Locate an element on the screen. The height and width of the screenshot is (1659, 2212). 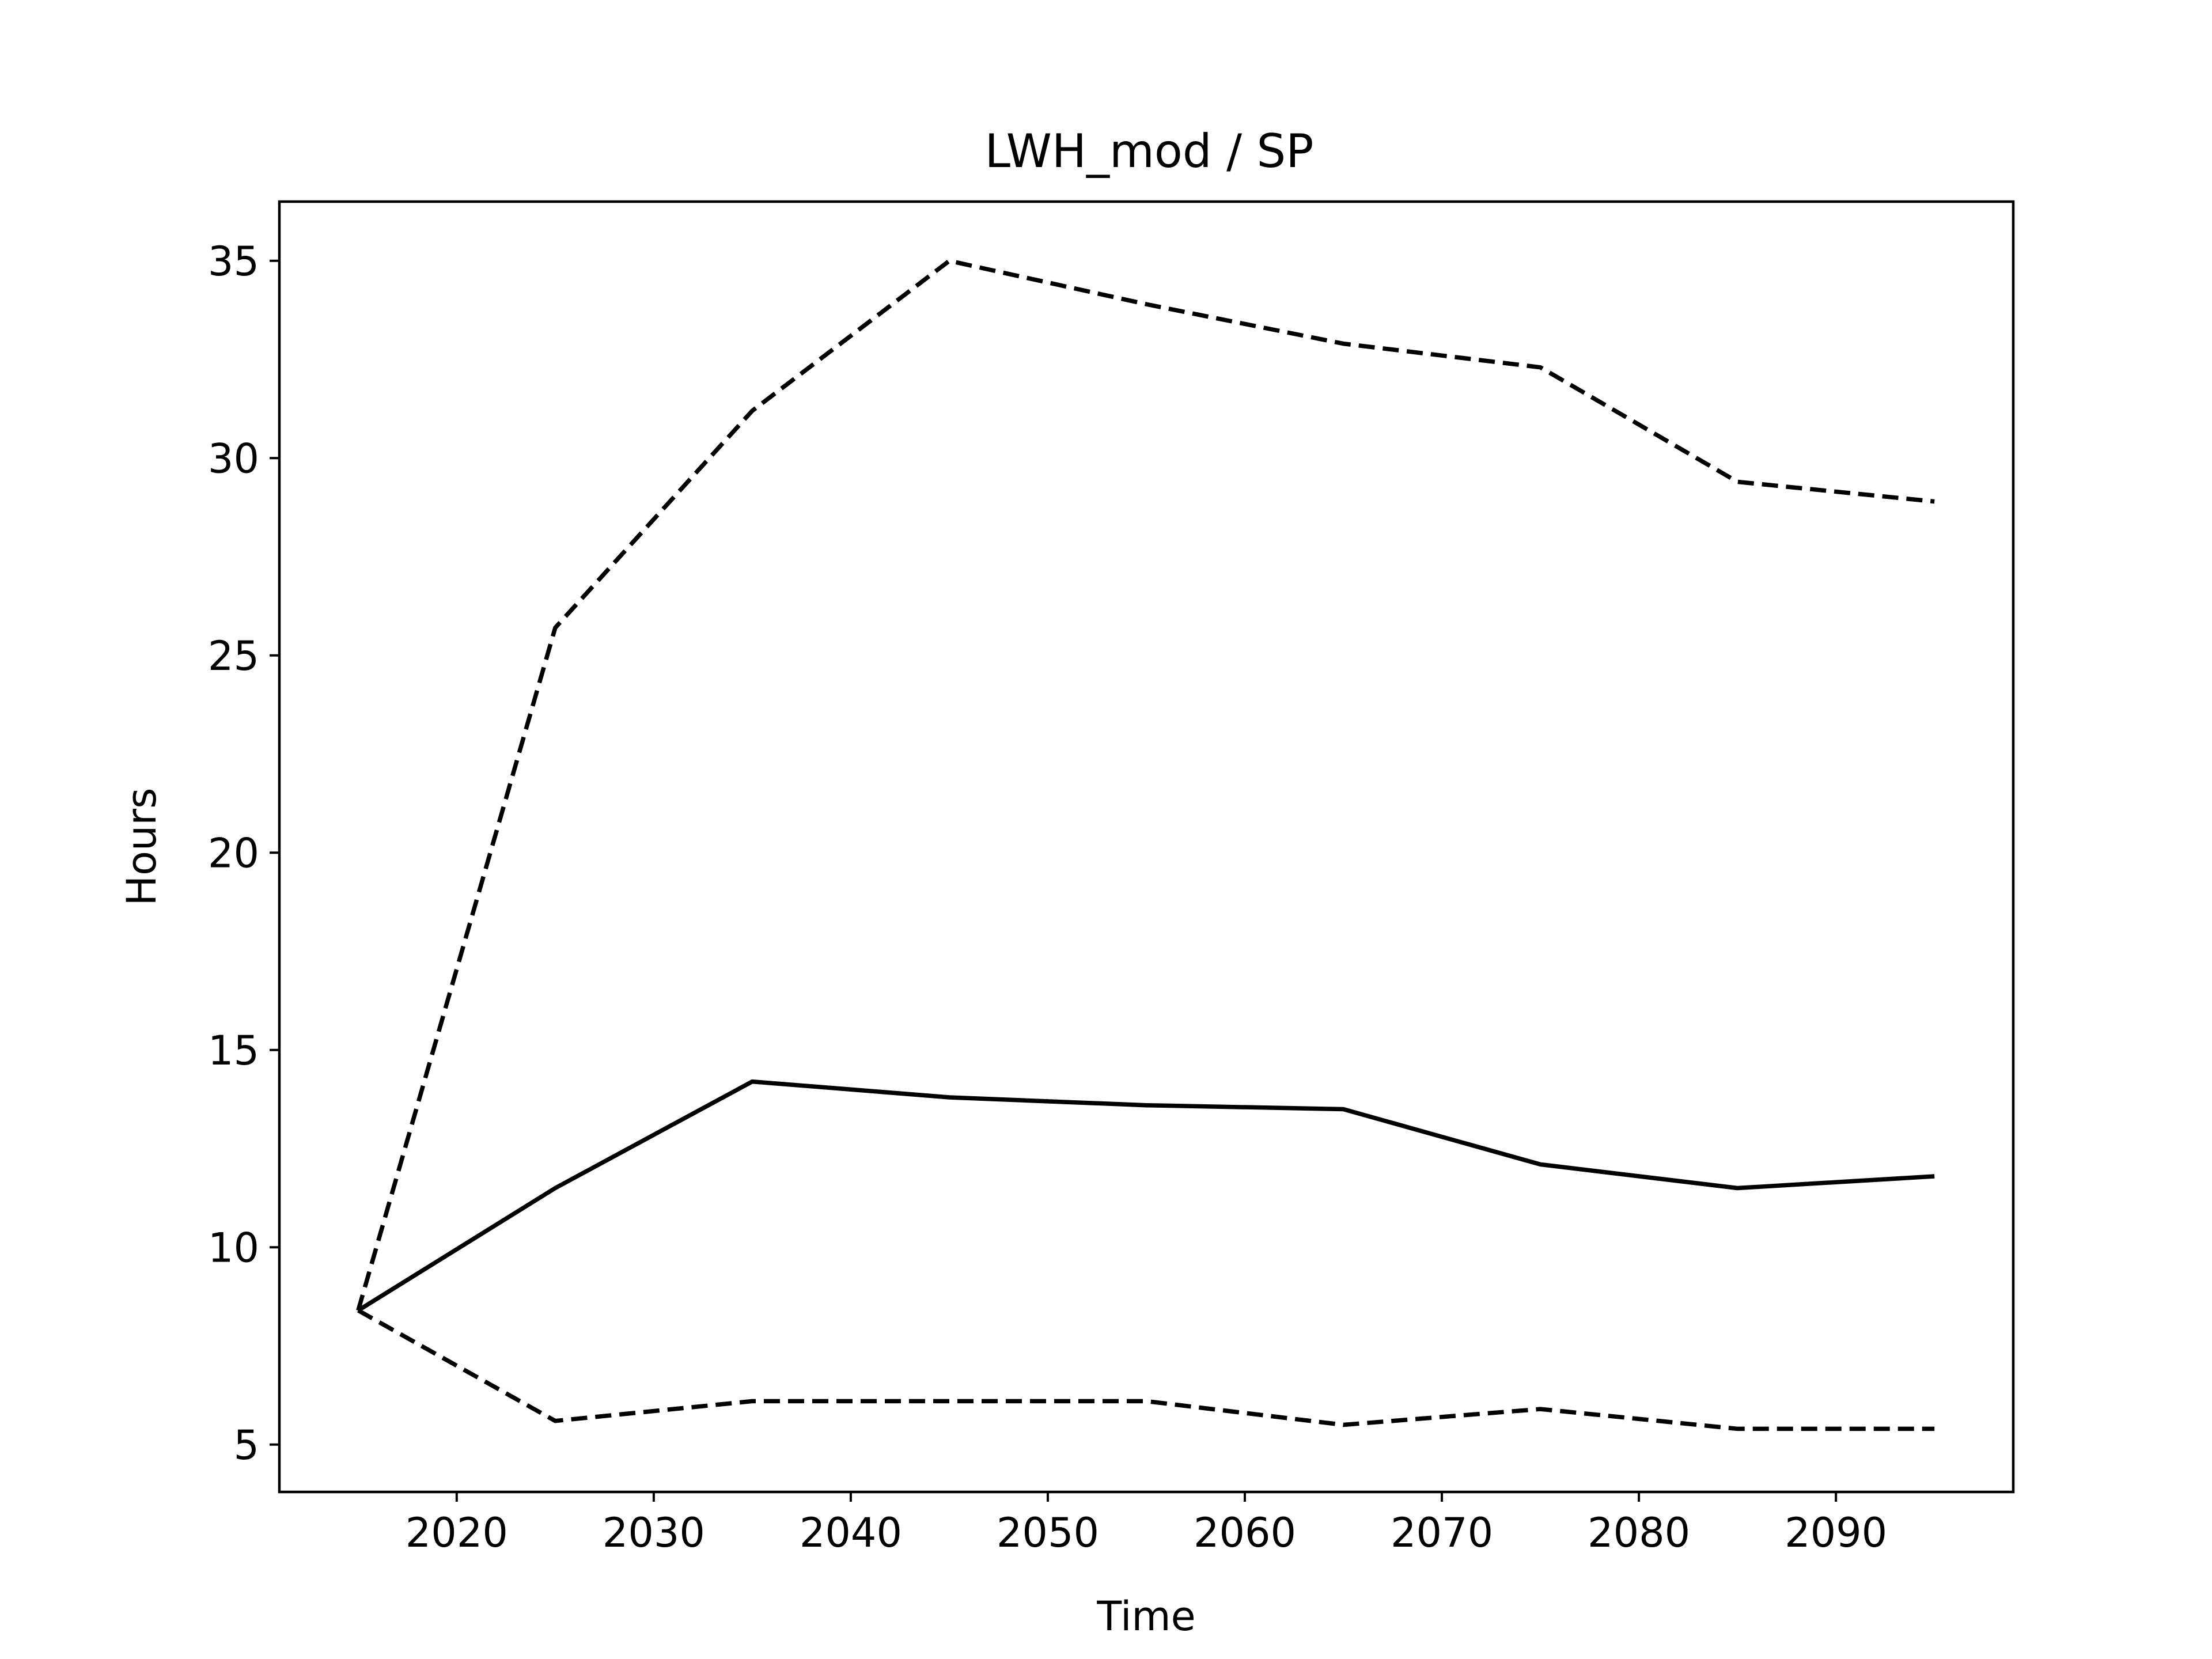
x-tick-label: 2090 is located at coordinates (1836, 1532).